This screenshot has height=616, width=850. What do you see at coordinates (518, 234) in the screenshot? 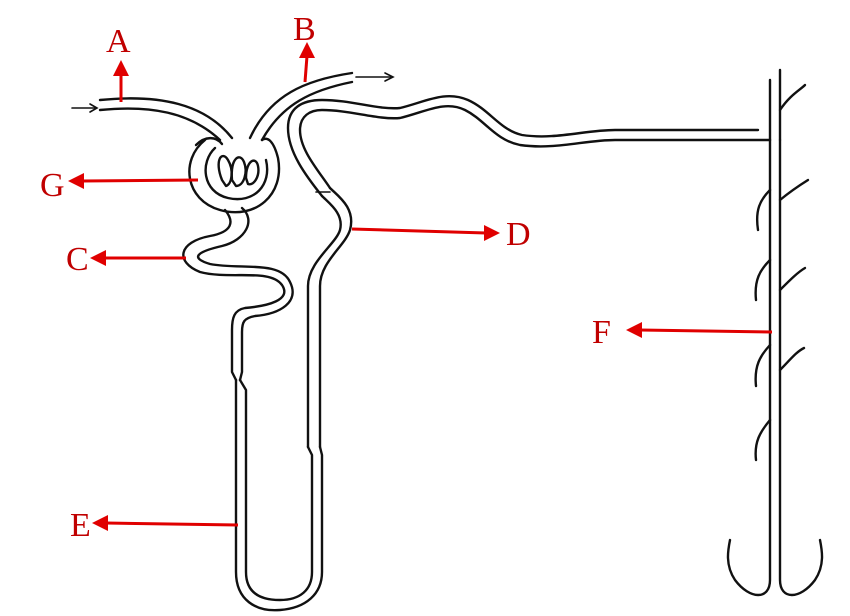
I see `label-d: D` at bounding box center [518, 234].